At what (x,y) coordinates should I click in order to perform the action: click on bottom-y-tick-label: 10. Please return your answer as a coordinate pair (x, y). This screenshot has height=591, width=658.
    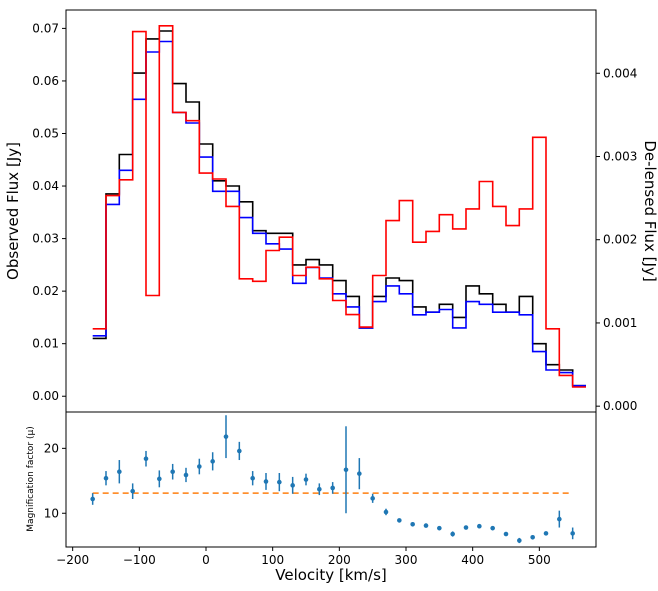
    Looking at the image, I should click on (51, 513).